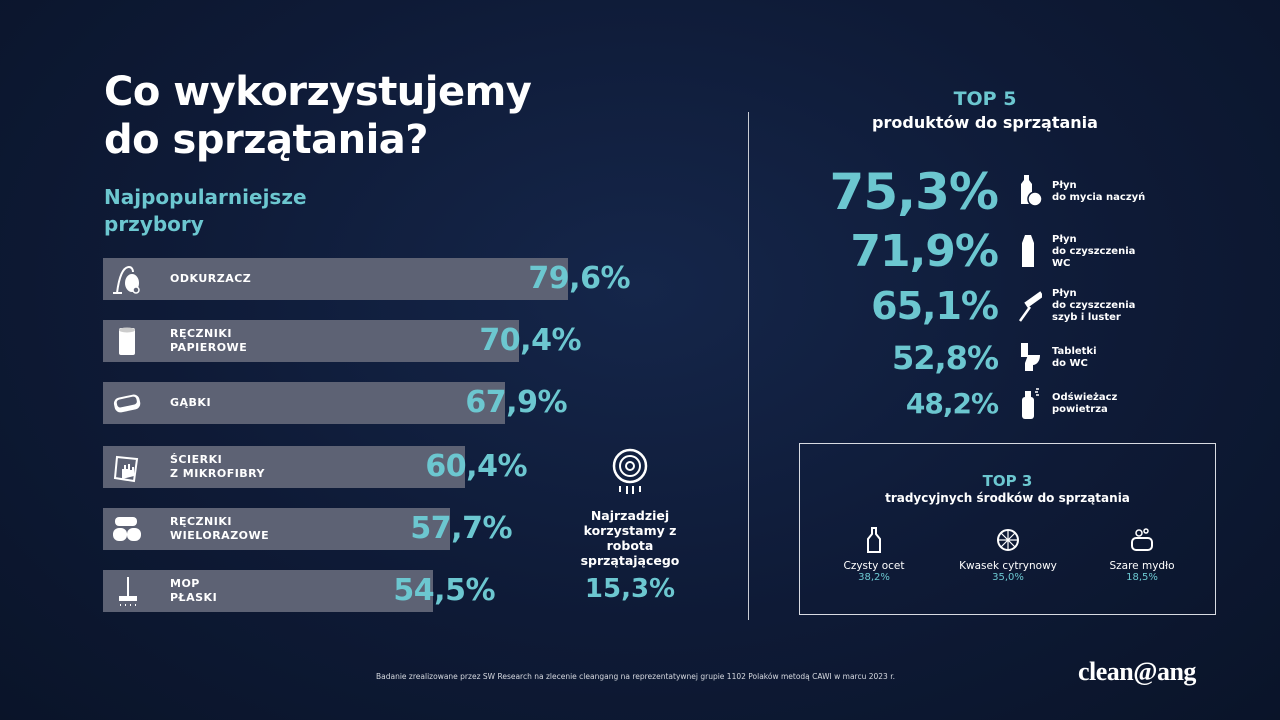 Image resolution: width=1280 pixels, height=720 pixels. I want to click on top5-item: 71,9% Płyn do czyszczenia WC, so click(990, 252).